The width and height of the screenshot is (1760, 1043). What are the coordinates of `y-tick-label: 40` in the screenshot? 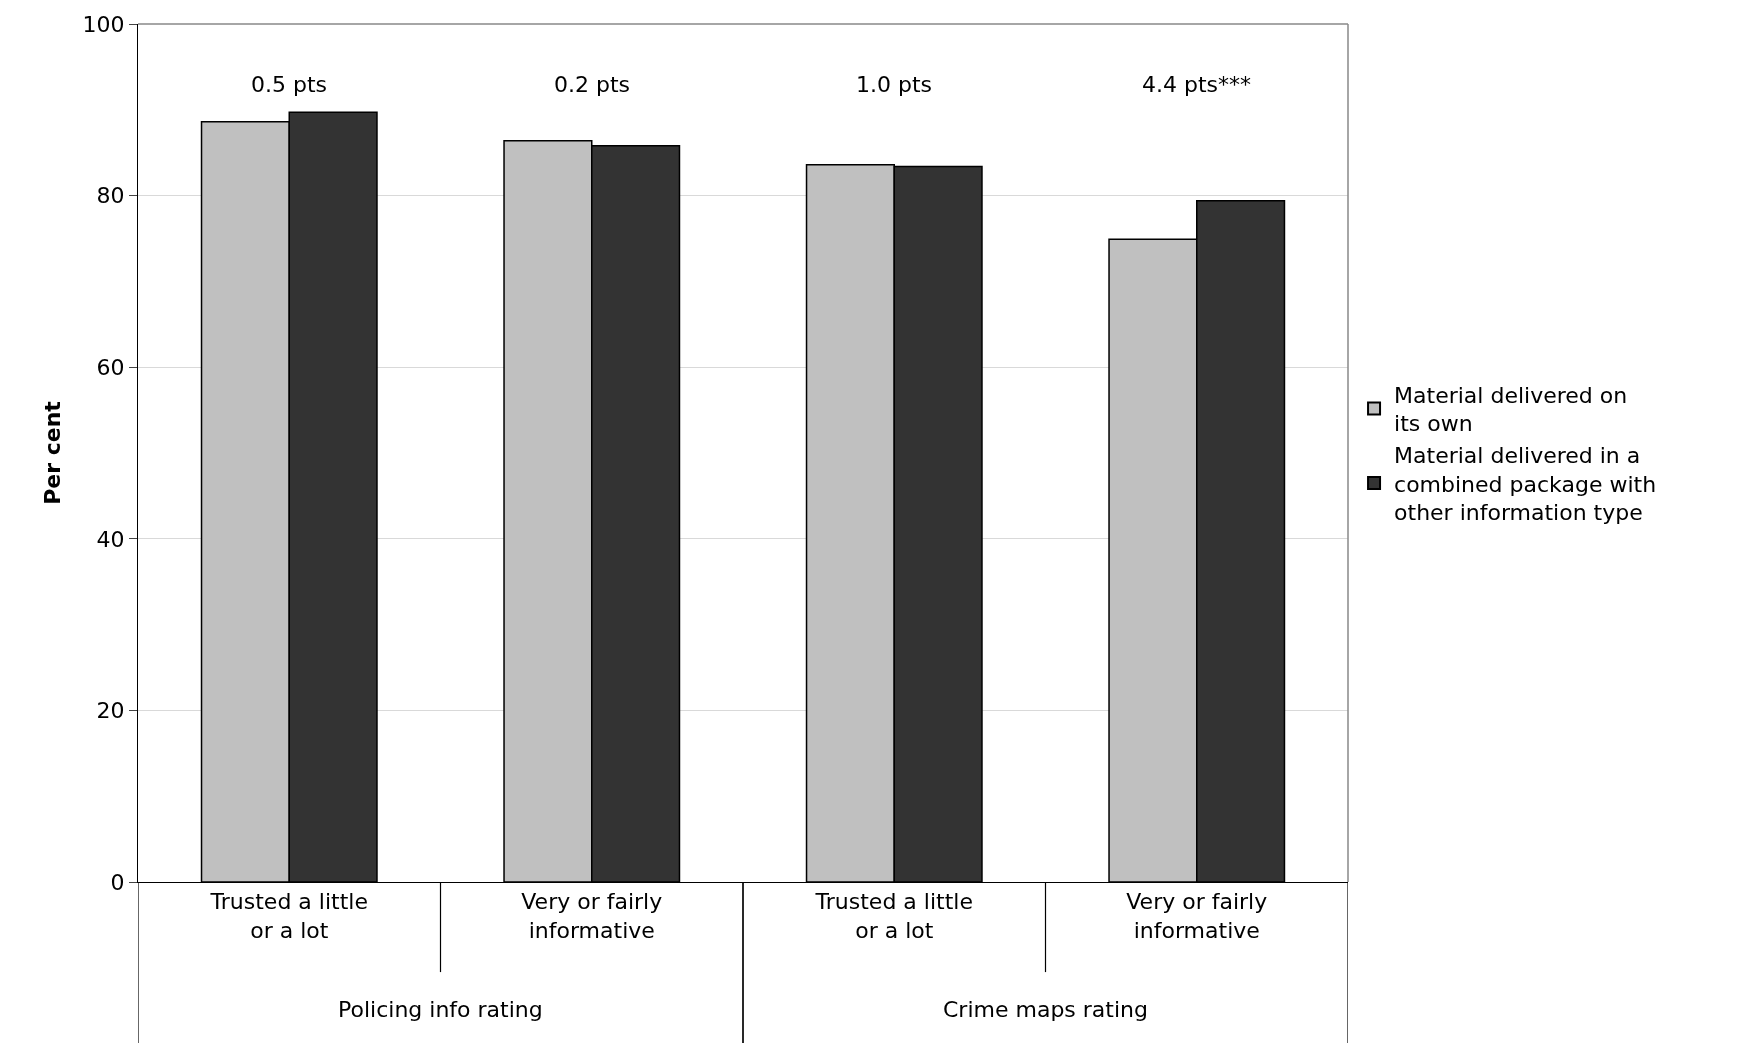 It's located at (110, 539).